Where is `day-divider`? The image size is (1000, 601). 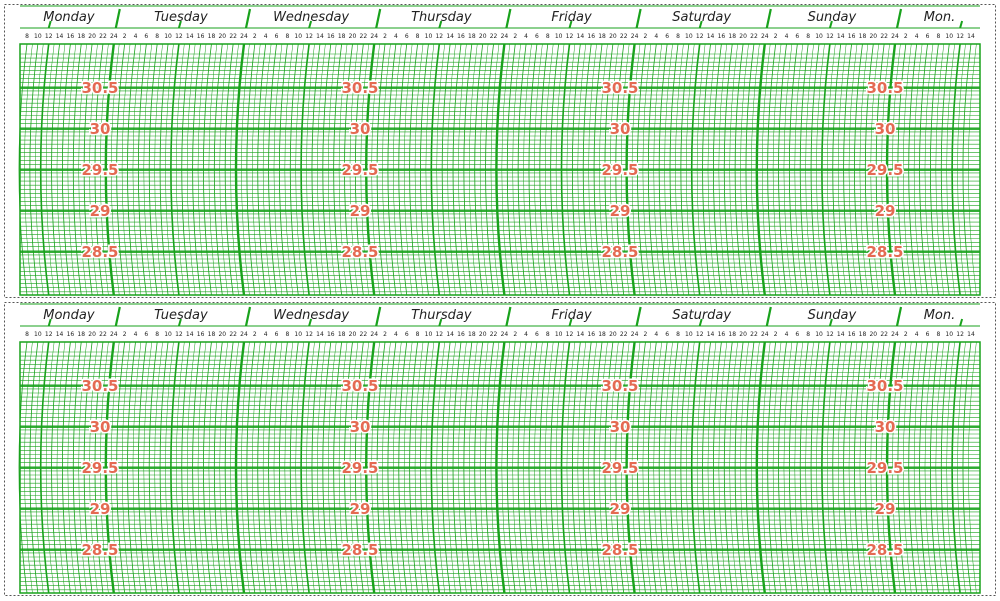
day-divider is located at coordinates (248, 18).